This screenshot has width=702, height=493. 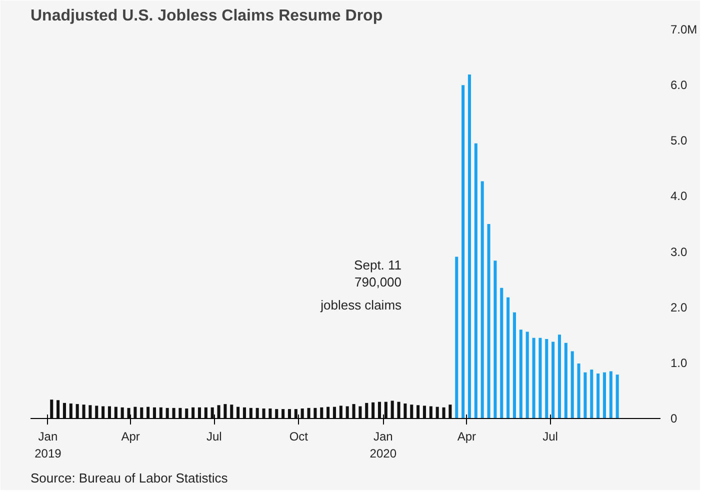 I want to click on source-note: Source: Bureau of Labor Statistics, so click(x=129, y=478).